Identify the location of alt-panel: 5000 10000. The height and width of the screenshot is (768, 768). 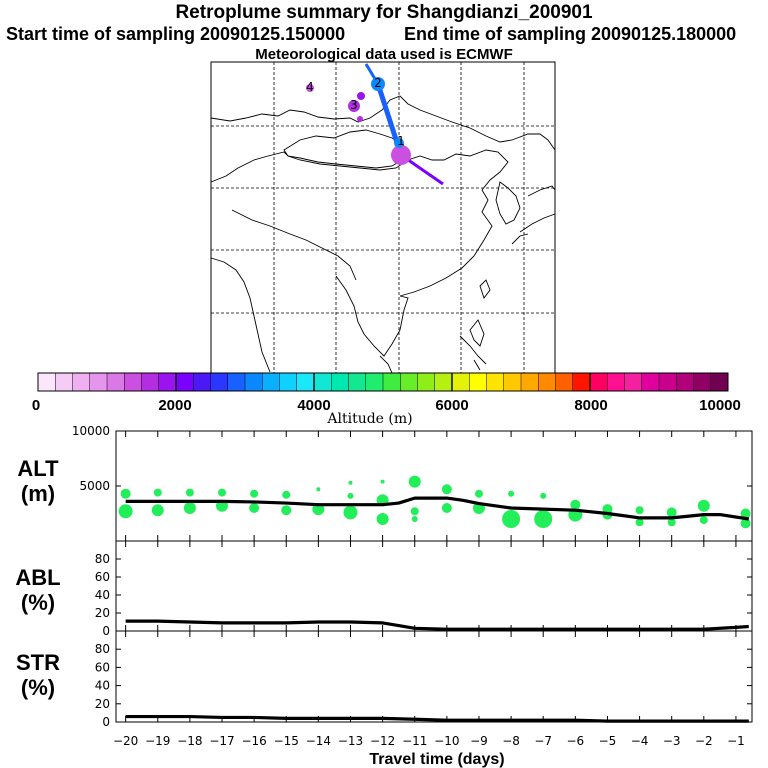
(412, 483).